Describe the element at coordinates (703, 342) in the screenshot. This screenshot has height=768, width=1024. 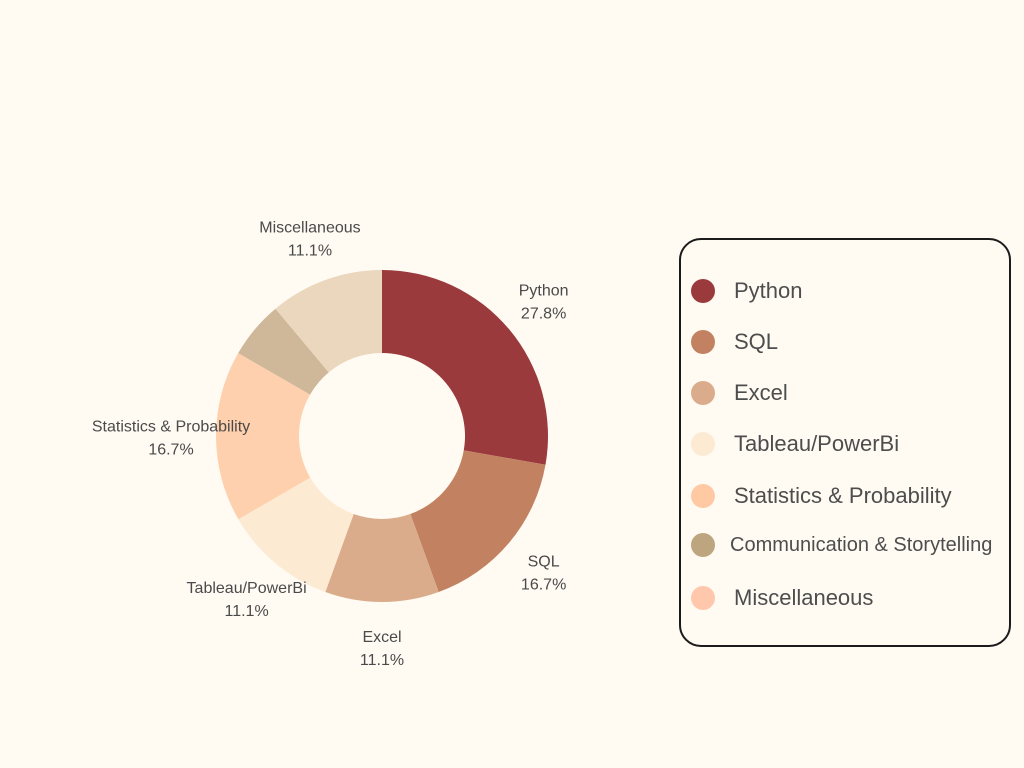
I see `legend-swatch-sql` at that location.